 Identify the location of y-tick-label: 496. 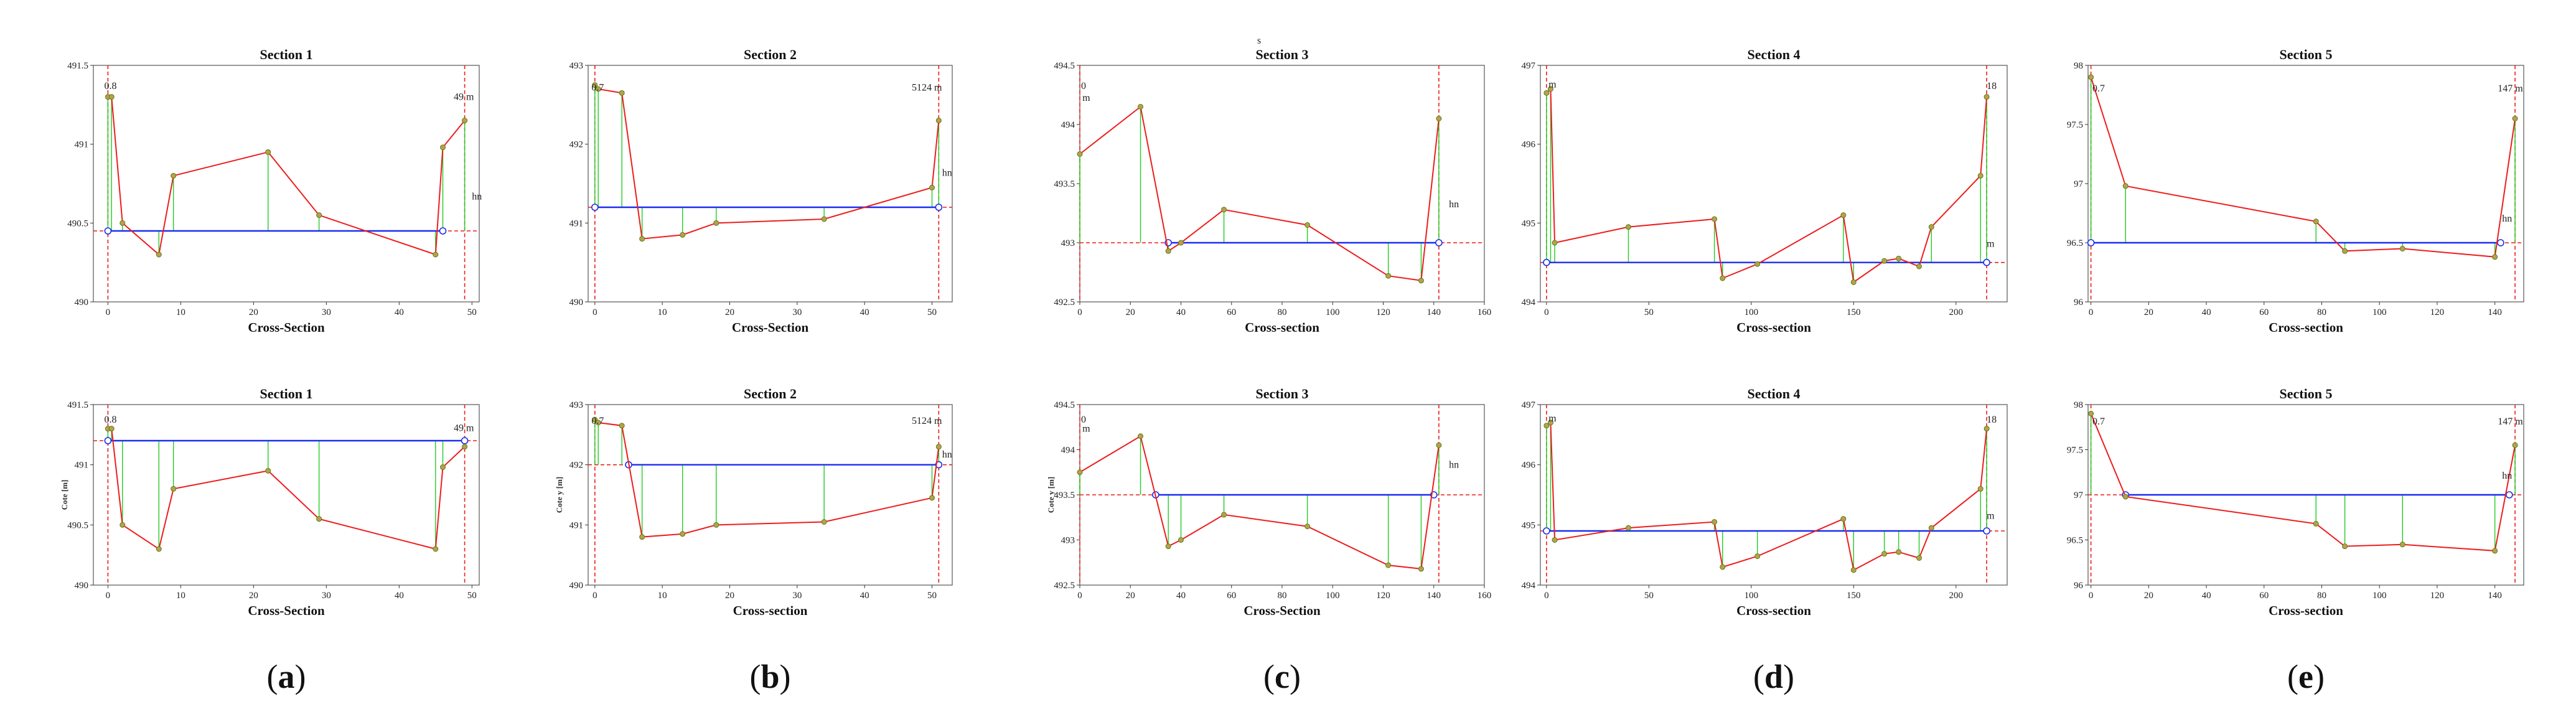
(1529, 145).